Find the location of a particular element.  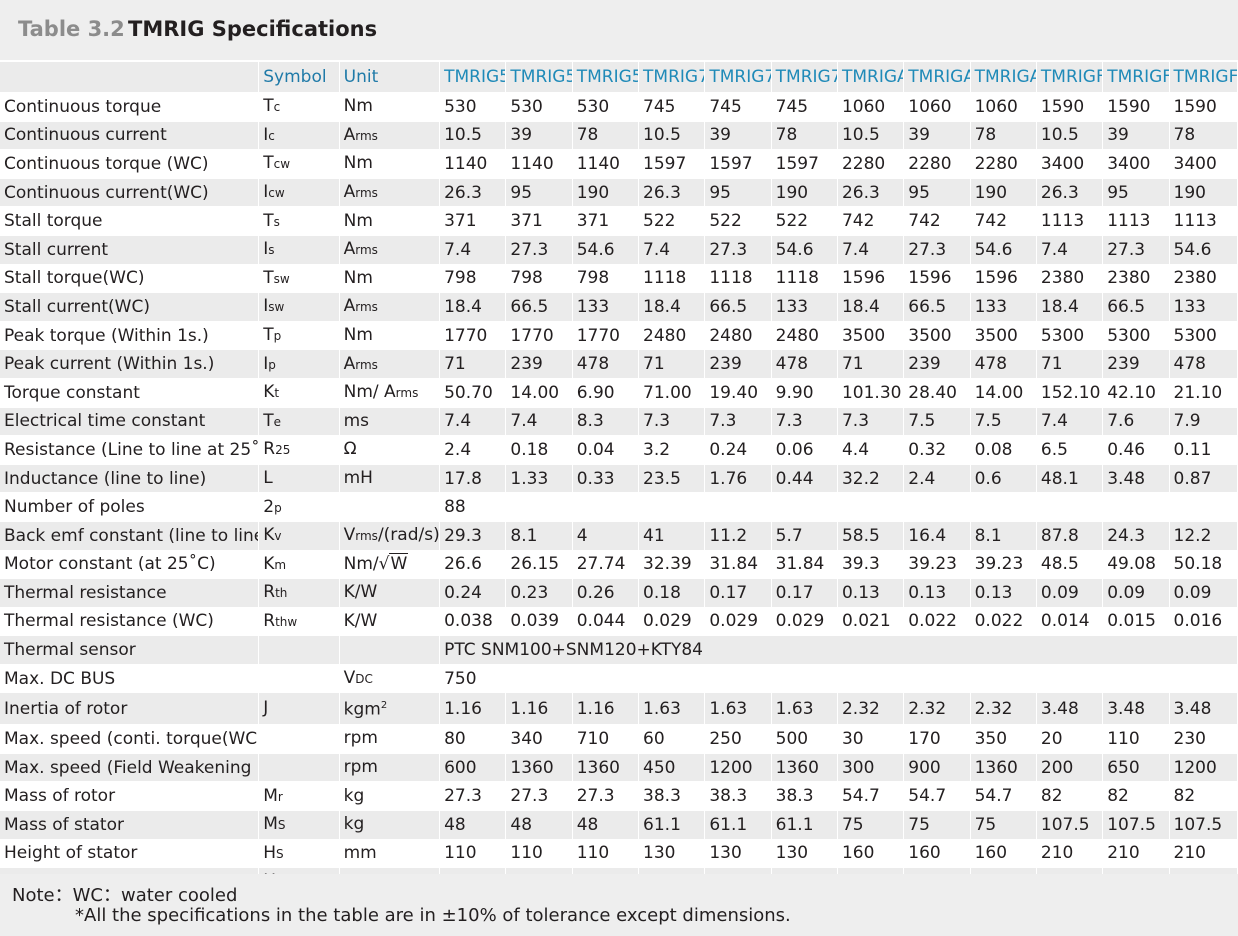

header-model: TMRIGA-WH is located at coordinates (1003, 77).